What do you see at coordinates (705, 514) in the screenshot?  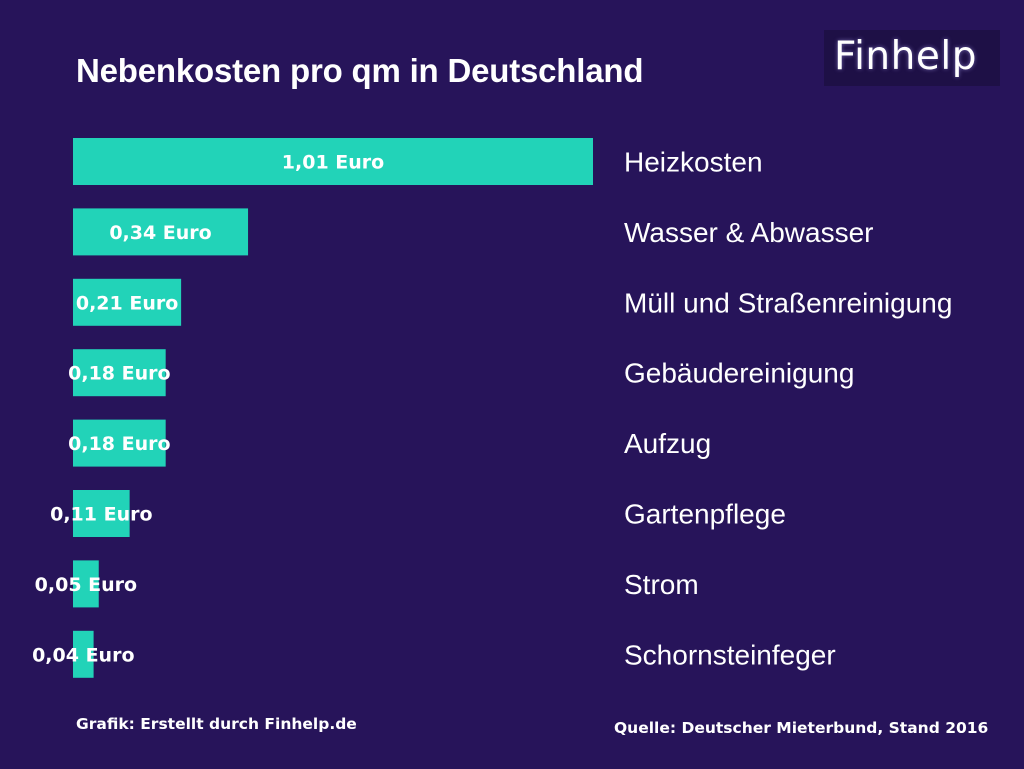 I see `category-label: Gartenpflege` at bounding box center [705, 514].